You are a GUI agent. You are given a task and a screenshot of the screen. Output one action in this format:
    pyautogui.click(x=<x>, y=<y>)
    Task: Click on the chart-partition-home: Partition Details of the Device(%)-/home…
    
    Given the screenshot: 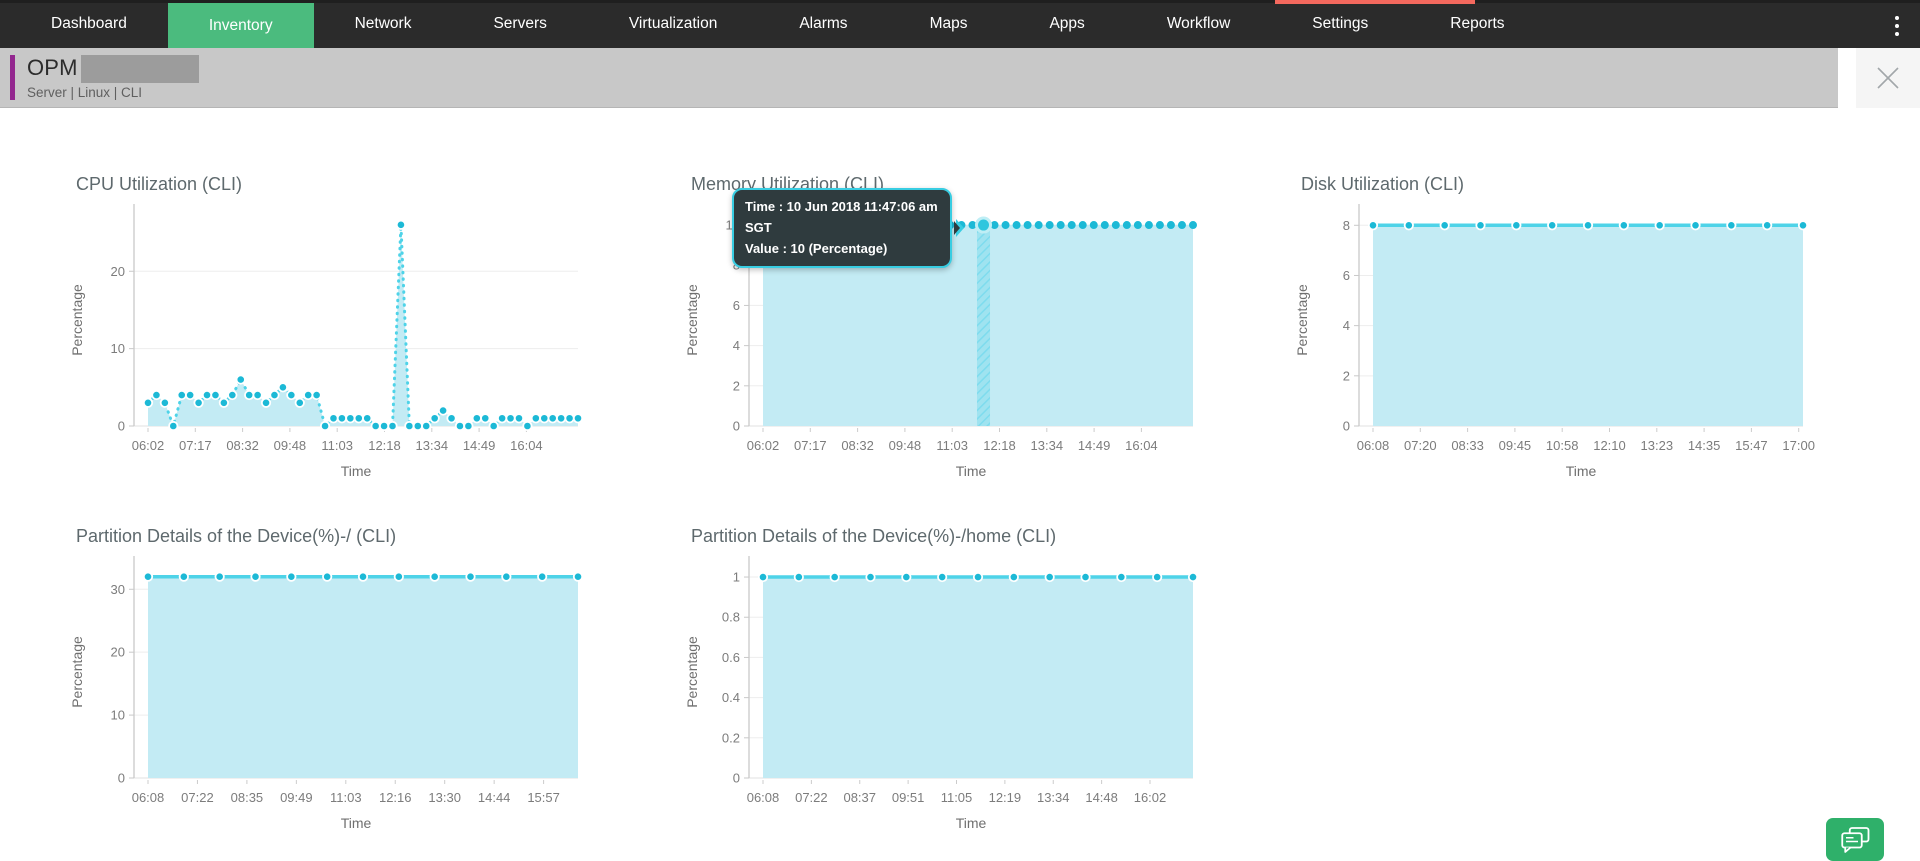 What is the action you would take?
    pyautogui.click(x=945, y=670)
    